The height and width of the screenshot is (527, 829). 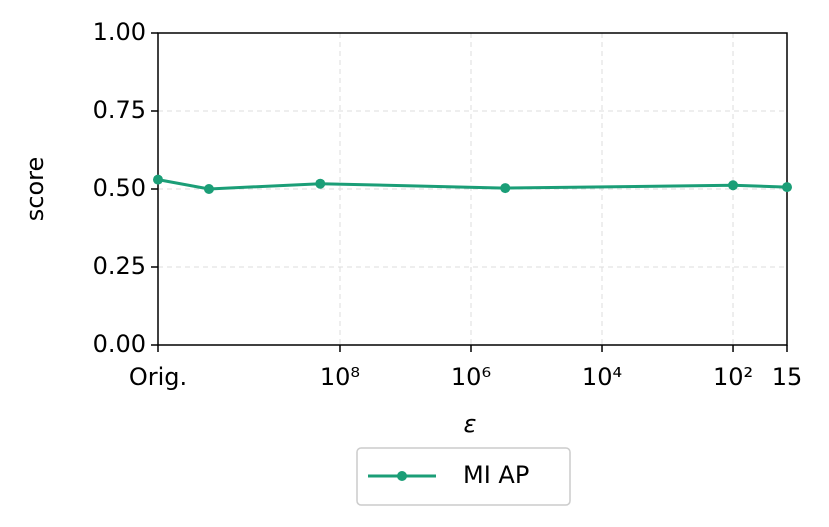 What do you see at coordinates (340, 377) in the screenshot?
I see `x-tick-label: 10⁸` at bounding box center [340, 377].